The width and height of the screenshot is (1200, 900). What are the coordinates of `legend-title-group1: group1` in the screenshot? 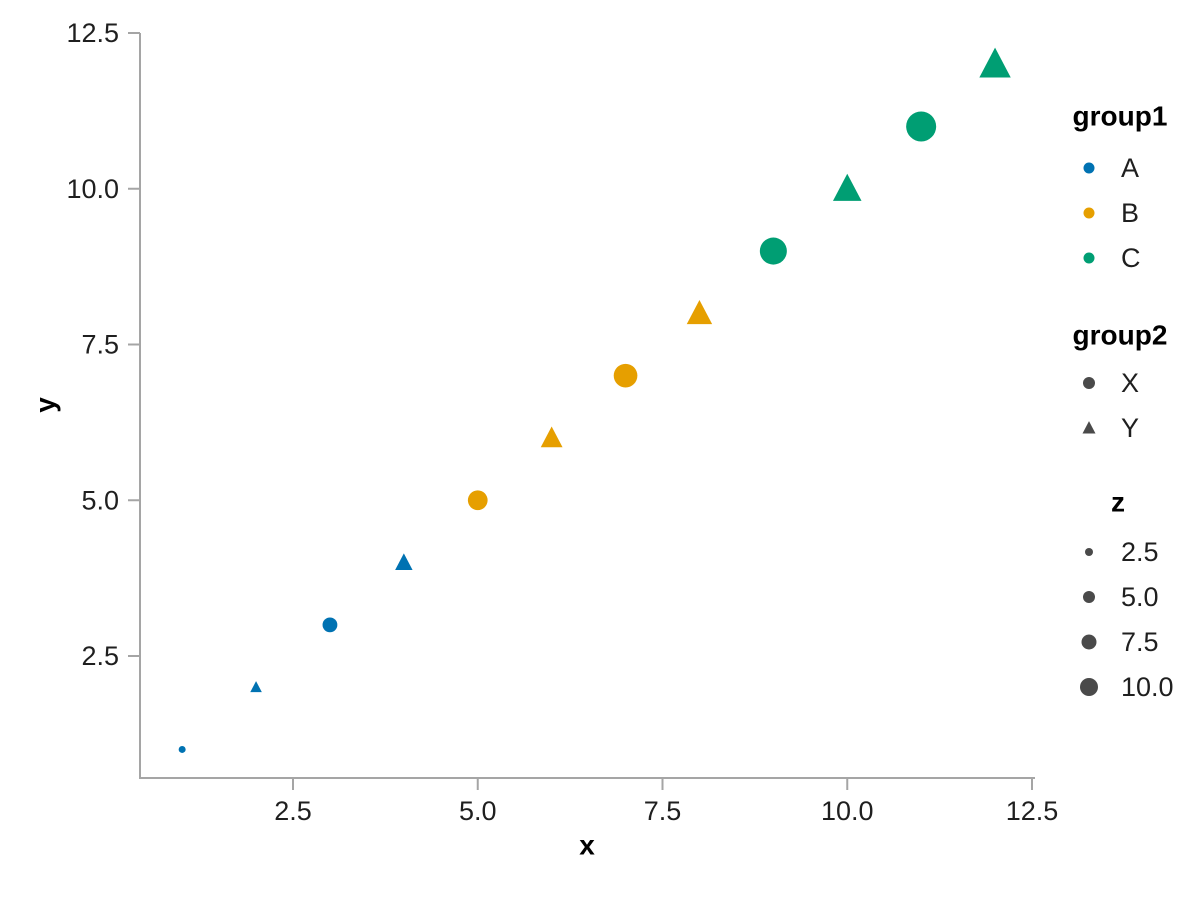 It's located at (1120, 116).